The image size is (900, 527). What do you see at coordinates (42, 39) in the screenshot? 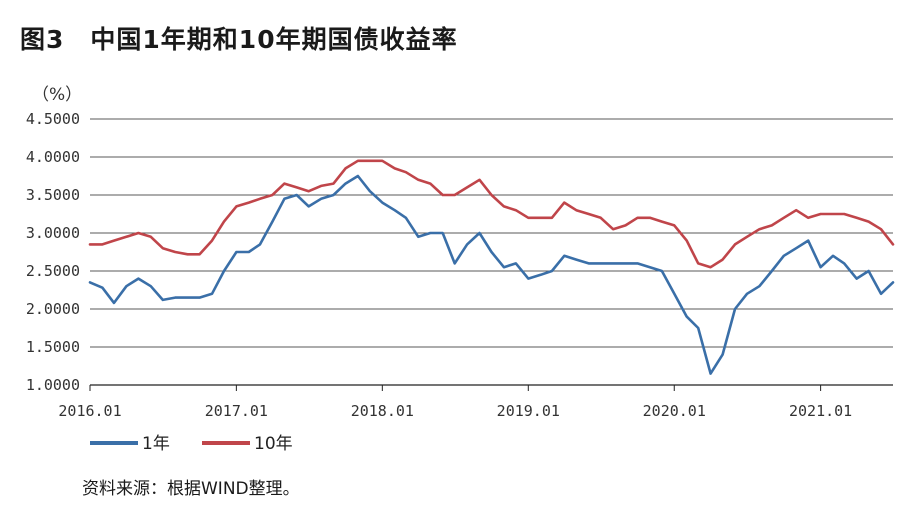
I see `figure-number: 图3` at bounding box center [42, 39].